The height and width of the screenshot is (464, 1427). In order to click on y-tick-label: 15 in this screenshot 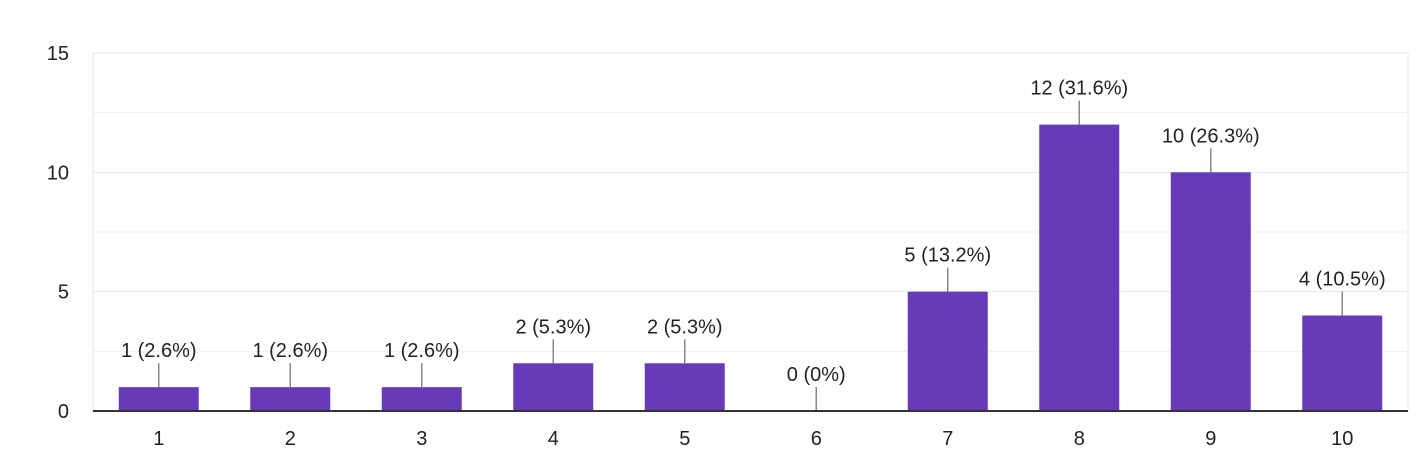, I will do `click(58, 54)`.